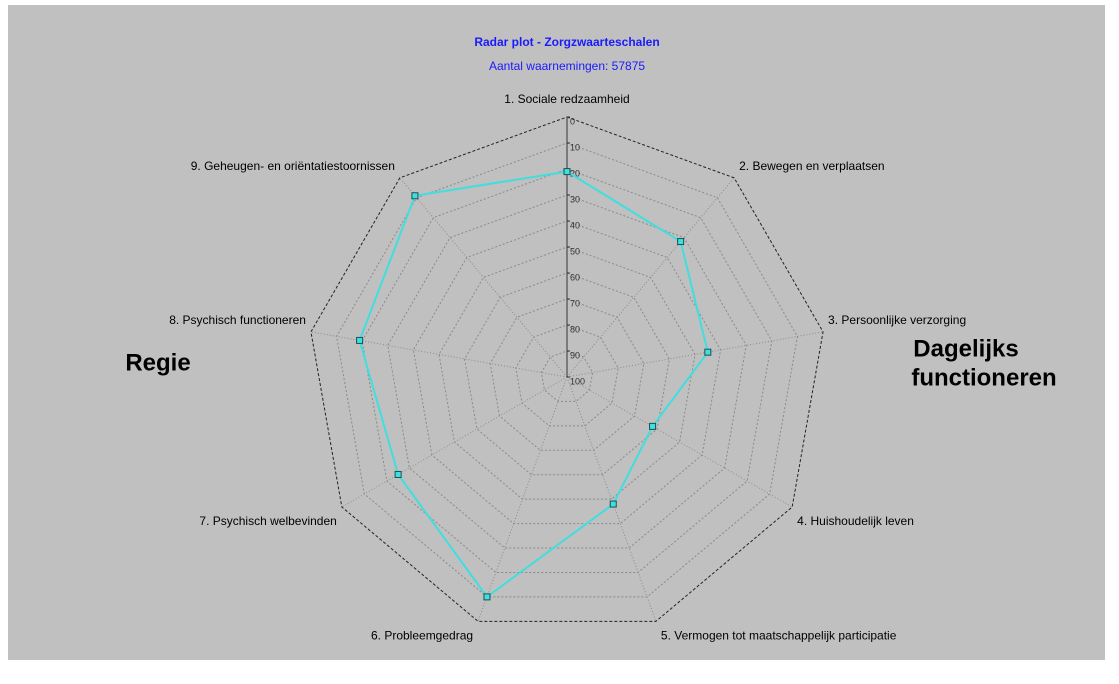 The image size is (1119, 684). What do you see at coordinates (267, 521) in the screenshot?
I see `category-label: 7. Psychisch welbevinden` at bounding box center [267, 521].